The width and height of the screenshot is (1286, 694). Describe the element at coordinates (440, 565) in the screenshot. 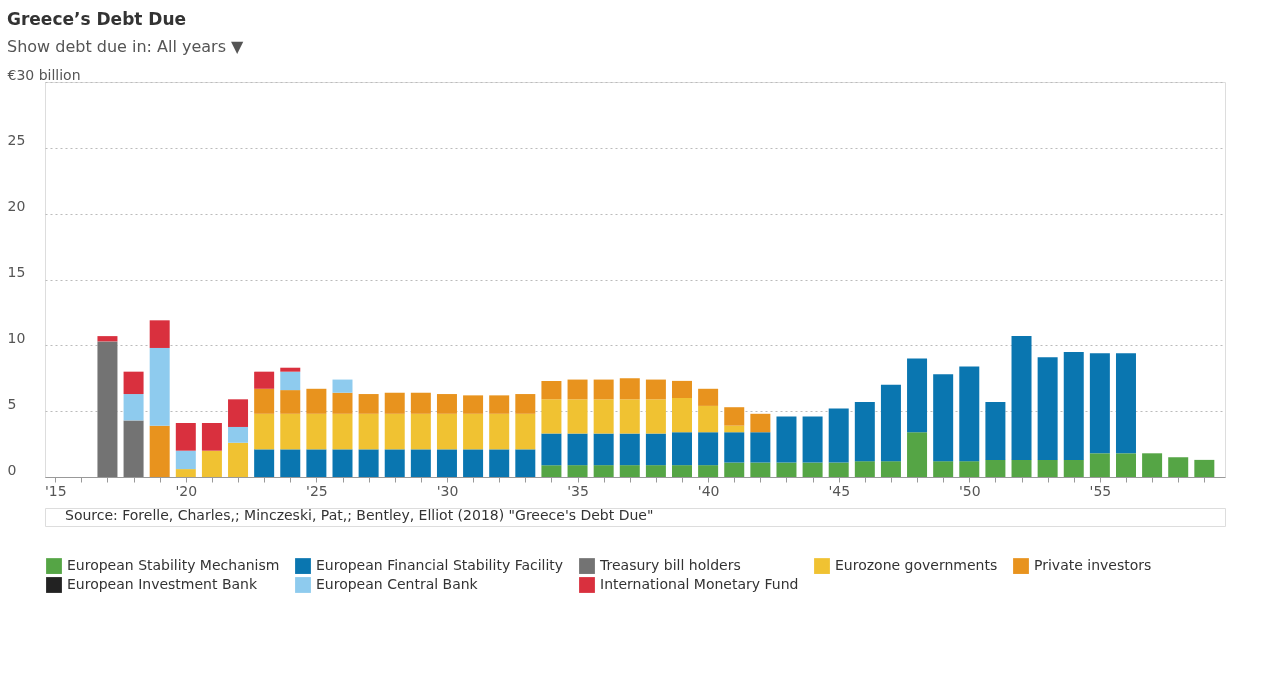

I see `legend-label: European Financial Stability Facility` at that location.